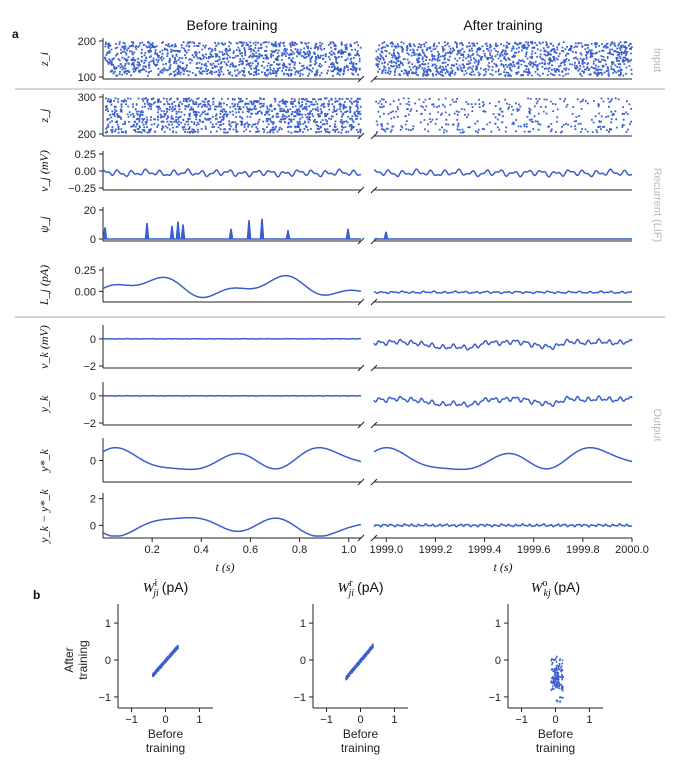 This screenshot has height=764, width=687. What do you see at coordinates (348, 550) in the screenshot?
I see `x-tick-label: 1.0` at bounding box center [348, 550].